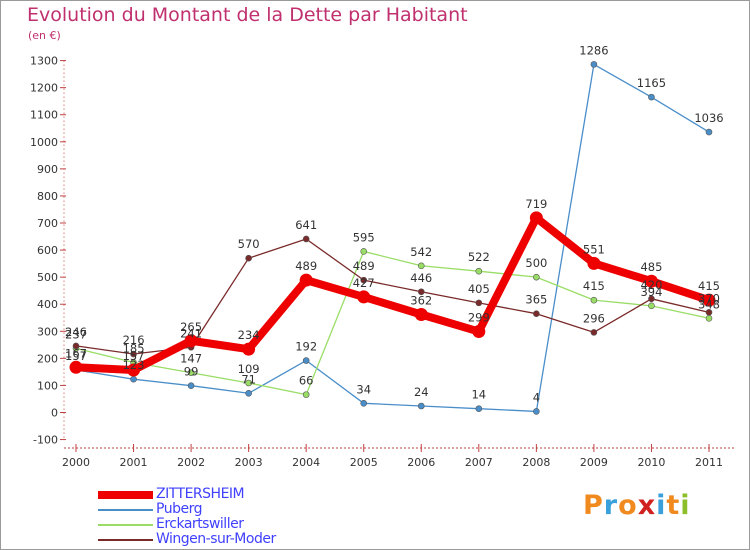 This screenshot has height=550, width=750. Describe the element at coordinates (179, 509) in the screenshot. I see `legend-label: Puberg` at that location.